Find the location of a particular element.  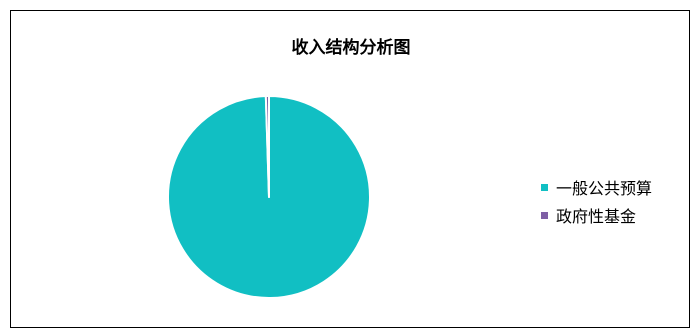

legend-swatch-government-fund is located at coordinates (544, 215).